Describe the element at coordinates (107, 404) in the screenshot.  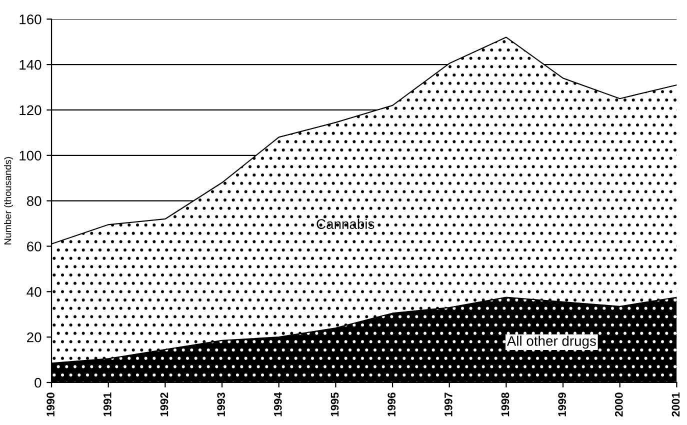
I see `x-tick-label: 1991` at that location.